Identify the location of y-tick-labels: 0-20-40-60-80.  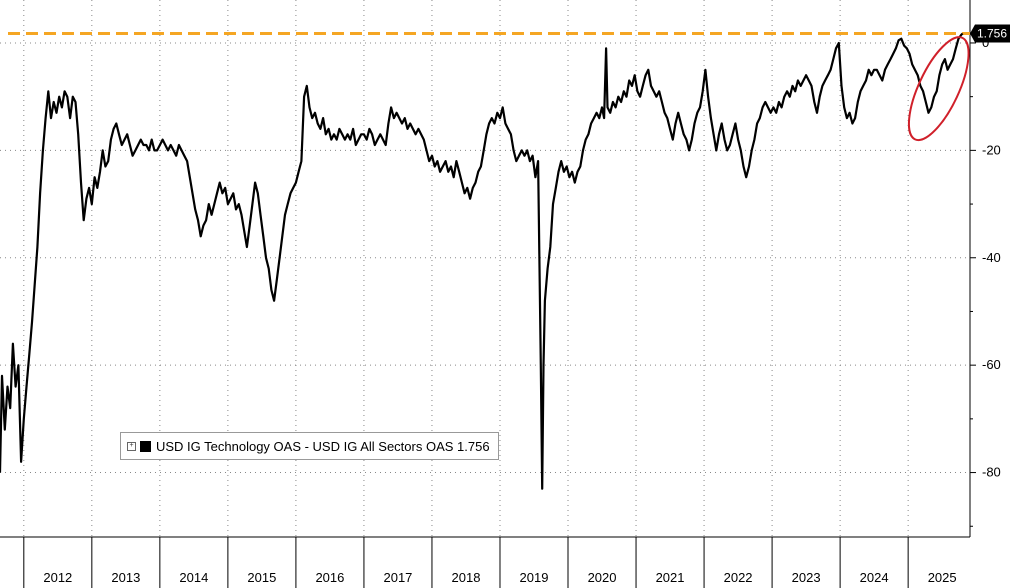
(991, 257).